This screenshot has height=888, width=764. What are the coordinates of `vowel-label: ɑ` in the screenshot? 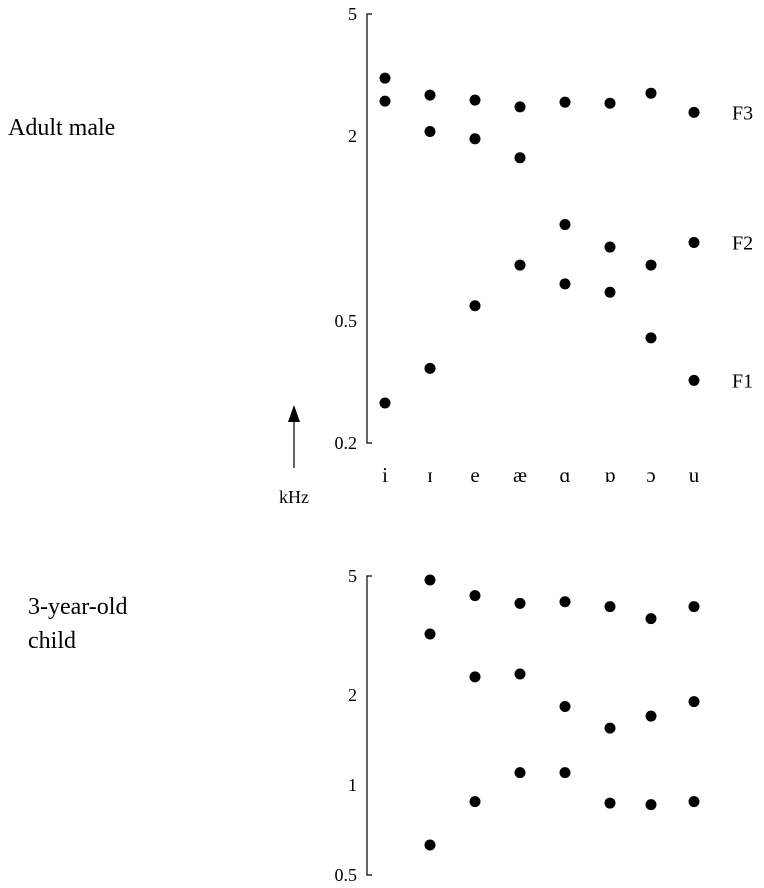 It's located at (565, 475).